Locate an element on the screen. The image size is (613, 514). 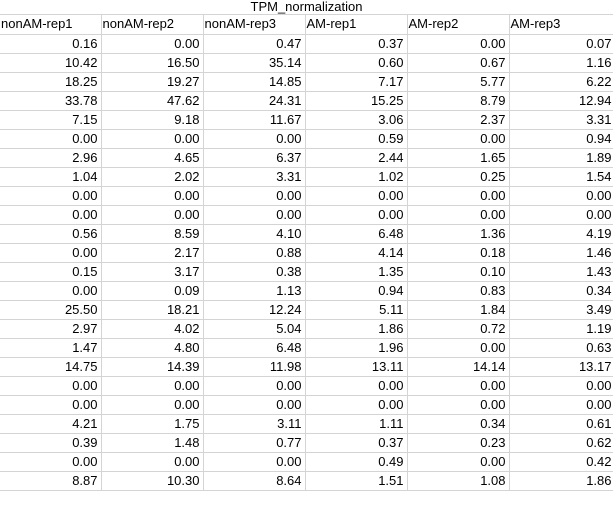
table-cell: 1.19 is located at coordinates (561, 329).